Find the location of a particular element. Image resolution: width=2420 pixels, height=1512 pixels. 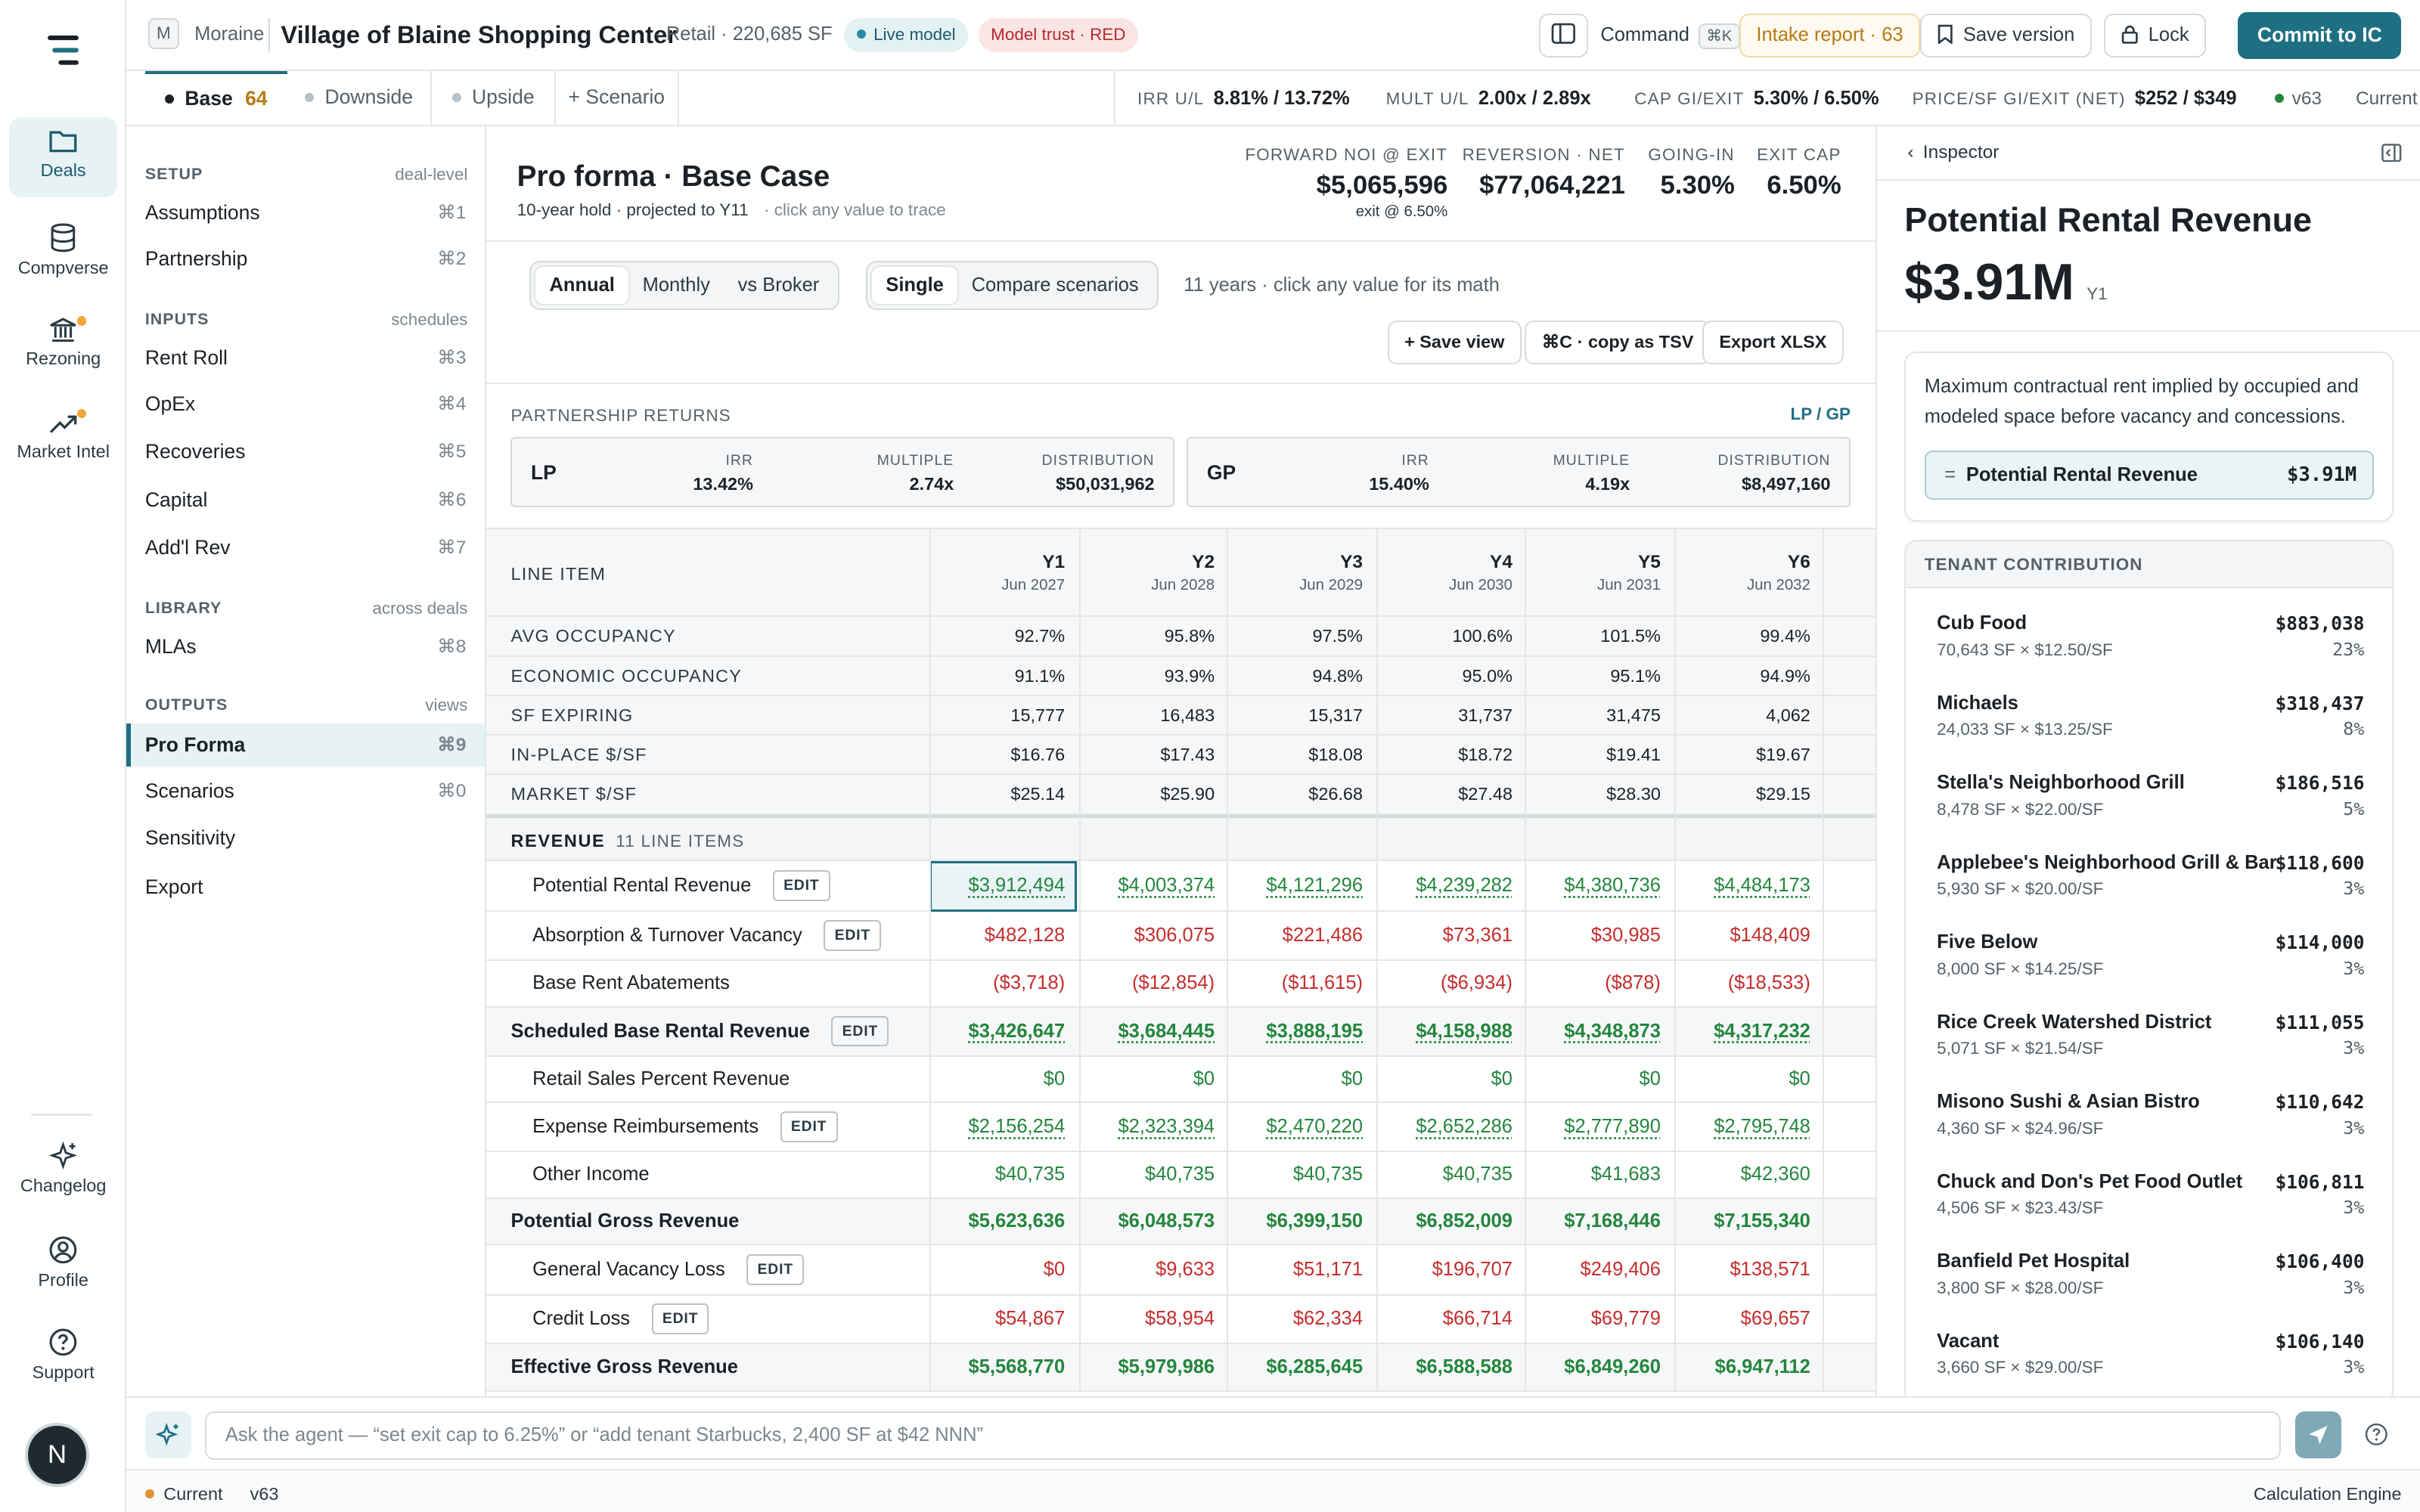

value-cell: $58,954 is located at coordinates (1179, 1319).